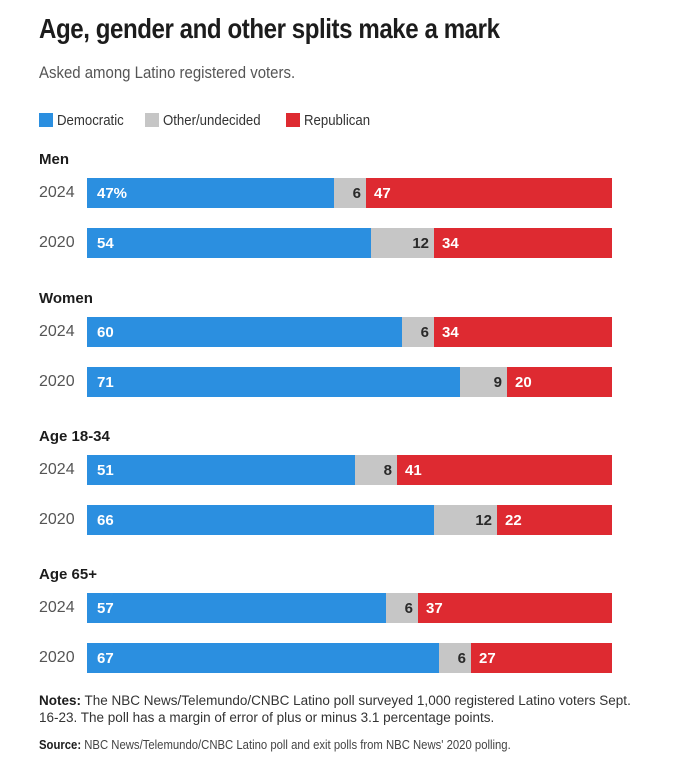 The height and width of the screenshot is (763, 690). I want to click on data-label-other: 8, so click(387, 470).